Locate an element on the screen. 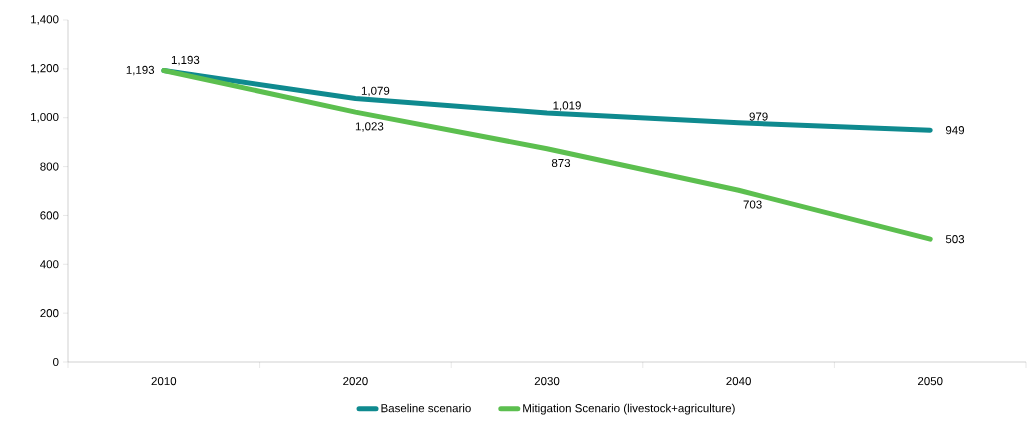 The width and height of the screenshot is (1029, 430). data-label: 1,019 is located at coordinates (567, 106).